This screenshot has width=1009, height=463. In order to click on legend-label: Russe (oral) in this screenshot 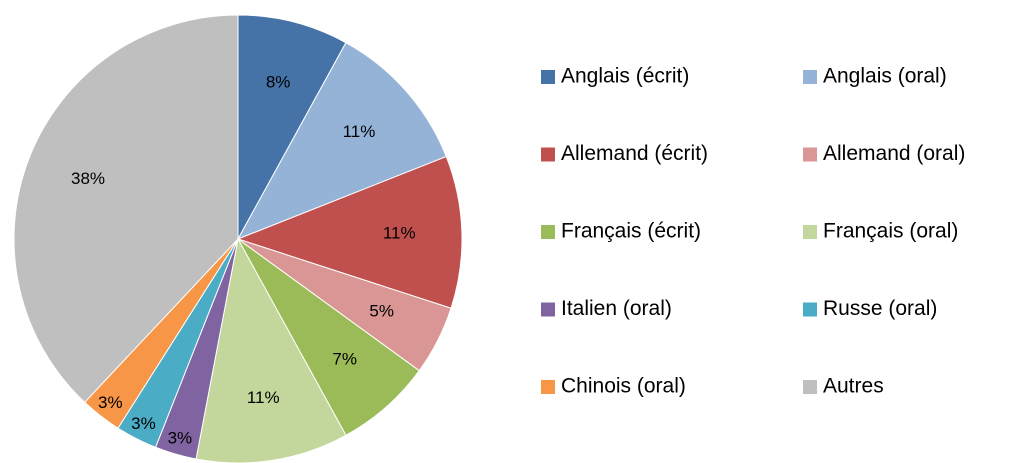, I will do `click(880, 308)`.